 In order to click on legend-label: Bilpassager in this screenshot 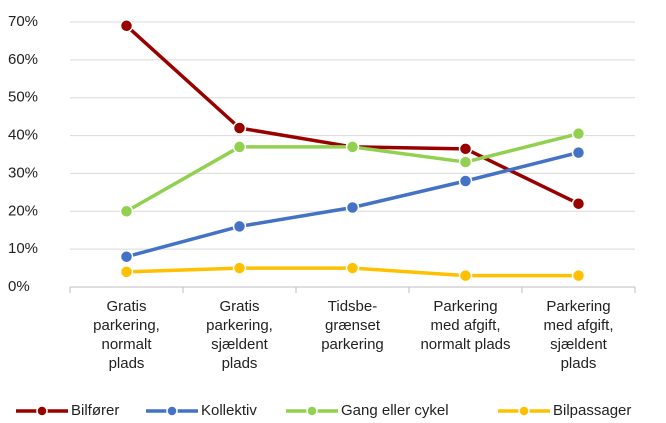, I will do `click(592, 410)`.